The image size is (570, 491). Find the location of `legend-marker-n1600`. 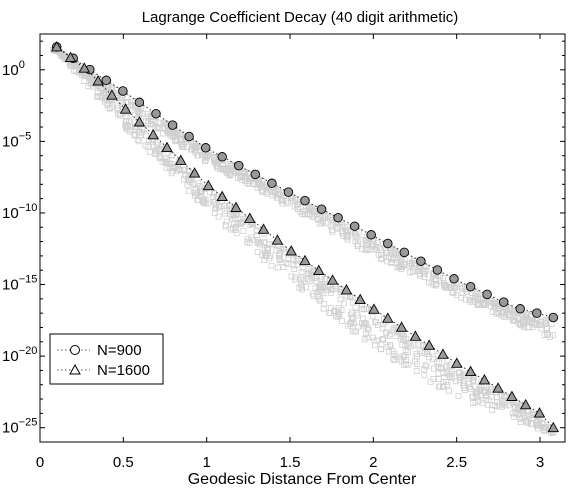

legend-marker-n1600 is located at coordinates (75, 369).